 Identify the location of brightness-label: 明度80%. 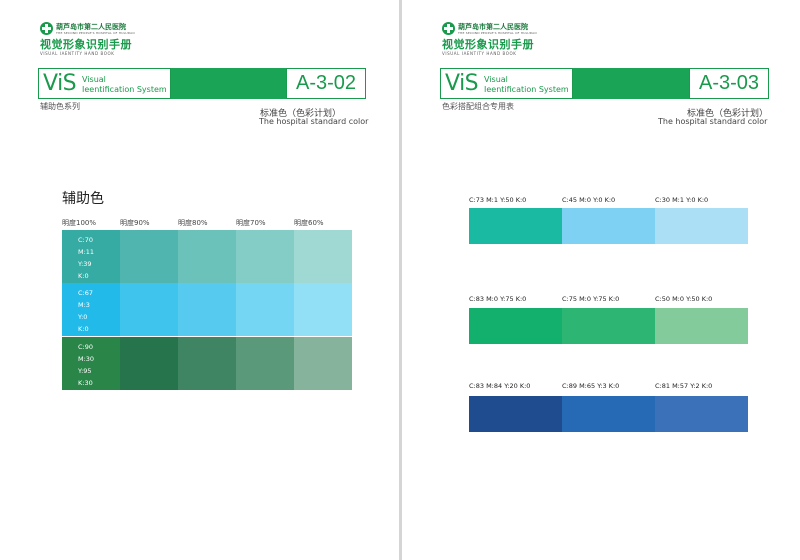
(193, 223).